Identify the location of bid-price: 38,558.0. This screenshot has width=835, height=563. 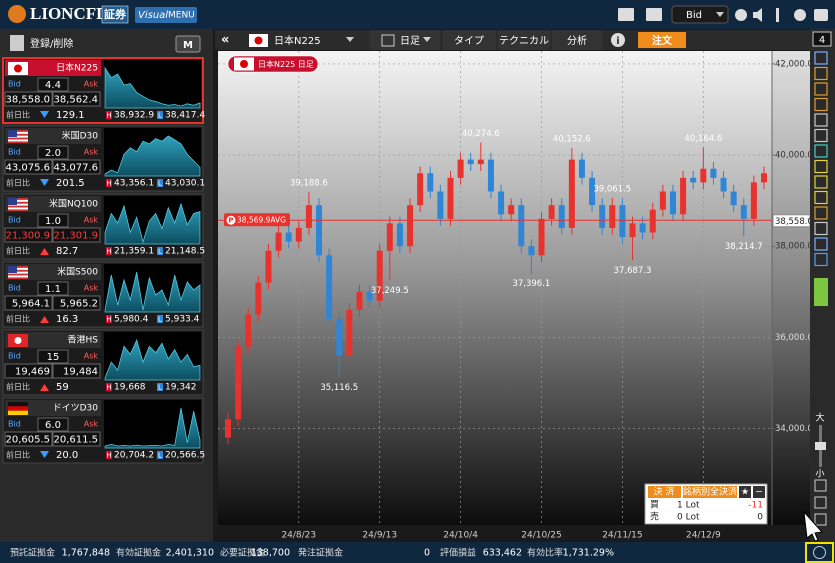
(27, 100).